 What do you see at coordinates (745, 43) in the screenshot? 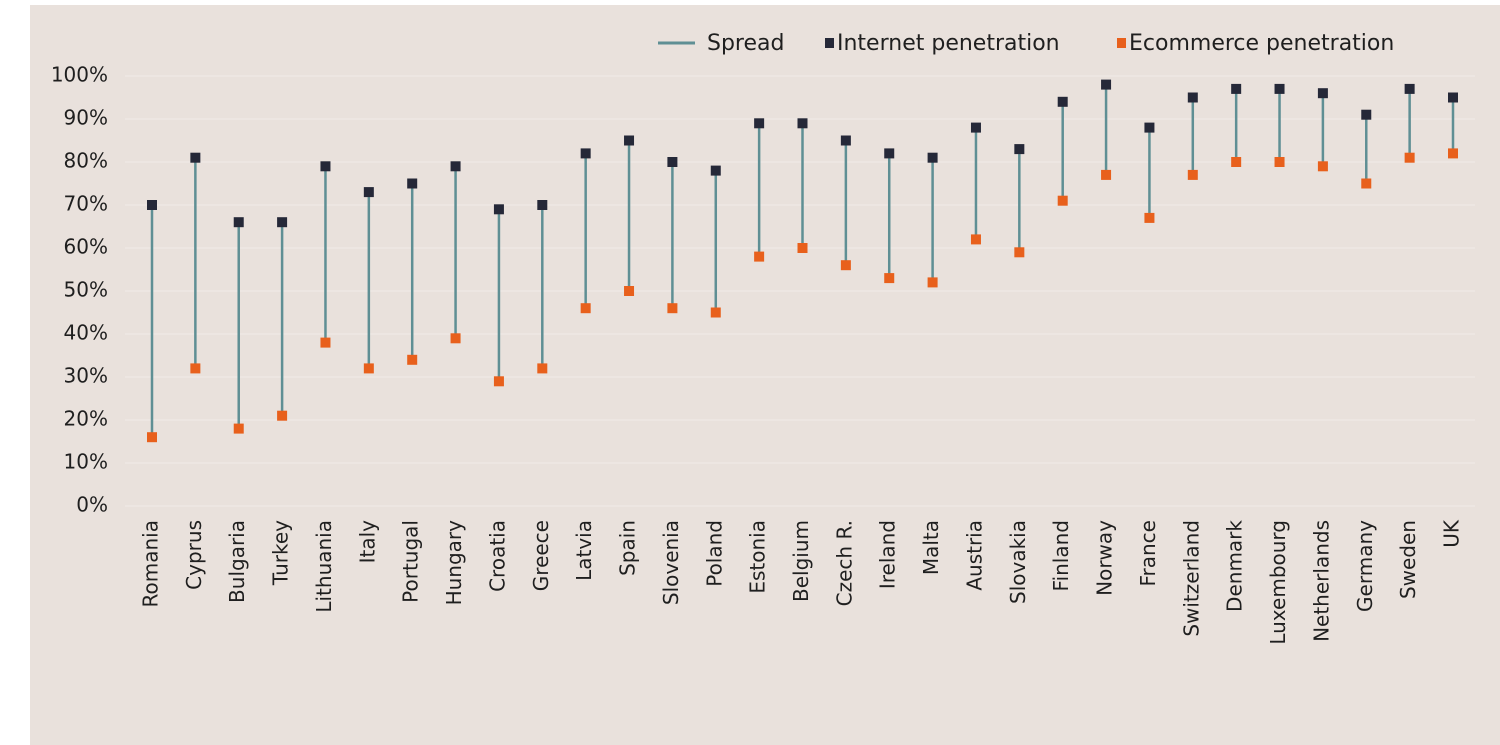
I see `legend-label: Spread` at bounding box center [745, 43].